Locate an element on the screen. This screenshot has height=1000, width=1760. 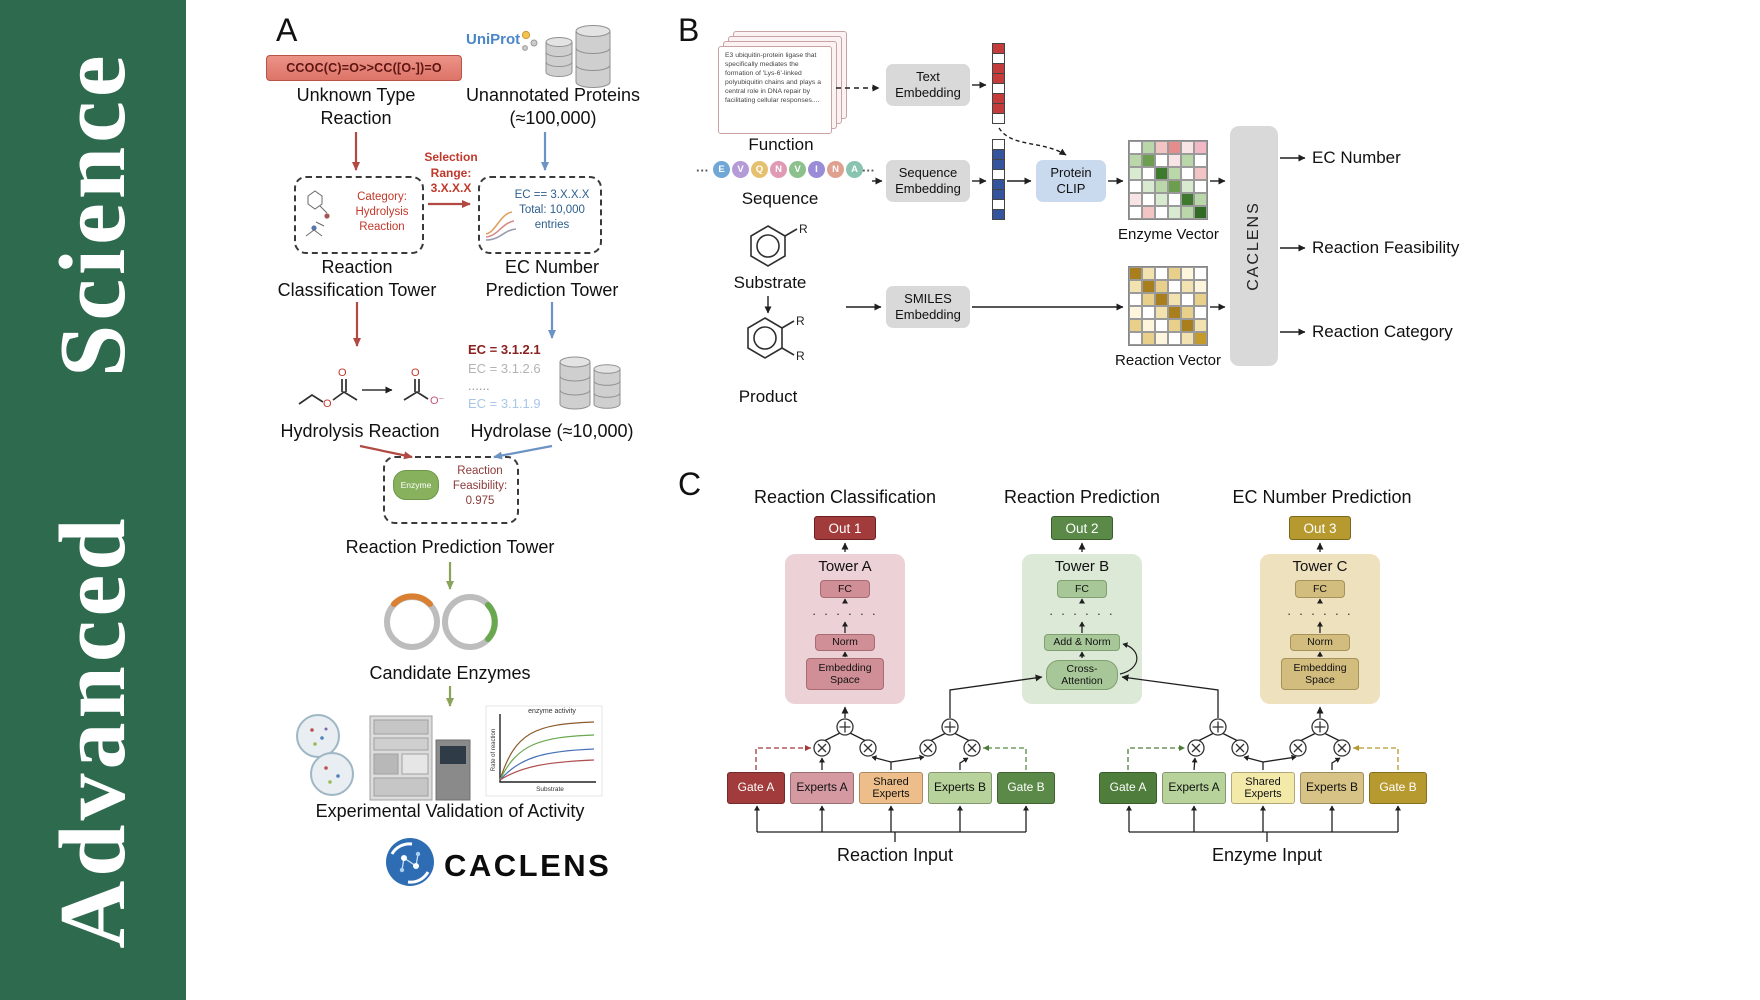
ec-filter-dashed-box is located at coordinates (540, 215).